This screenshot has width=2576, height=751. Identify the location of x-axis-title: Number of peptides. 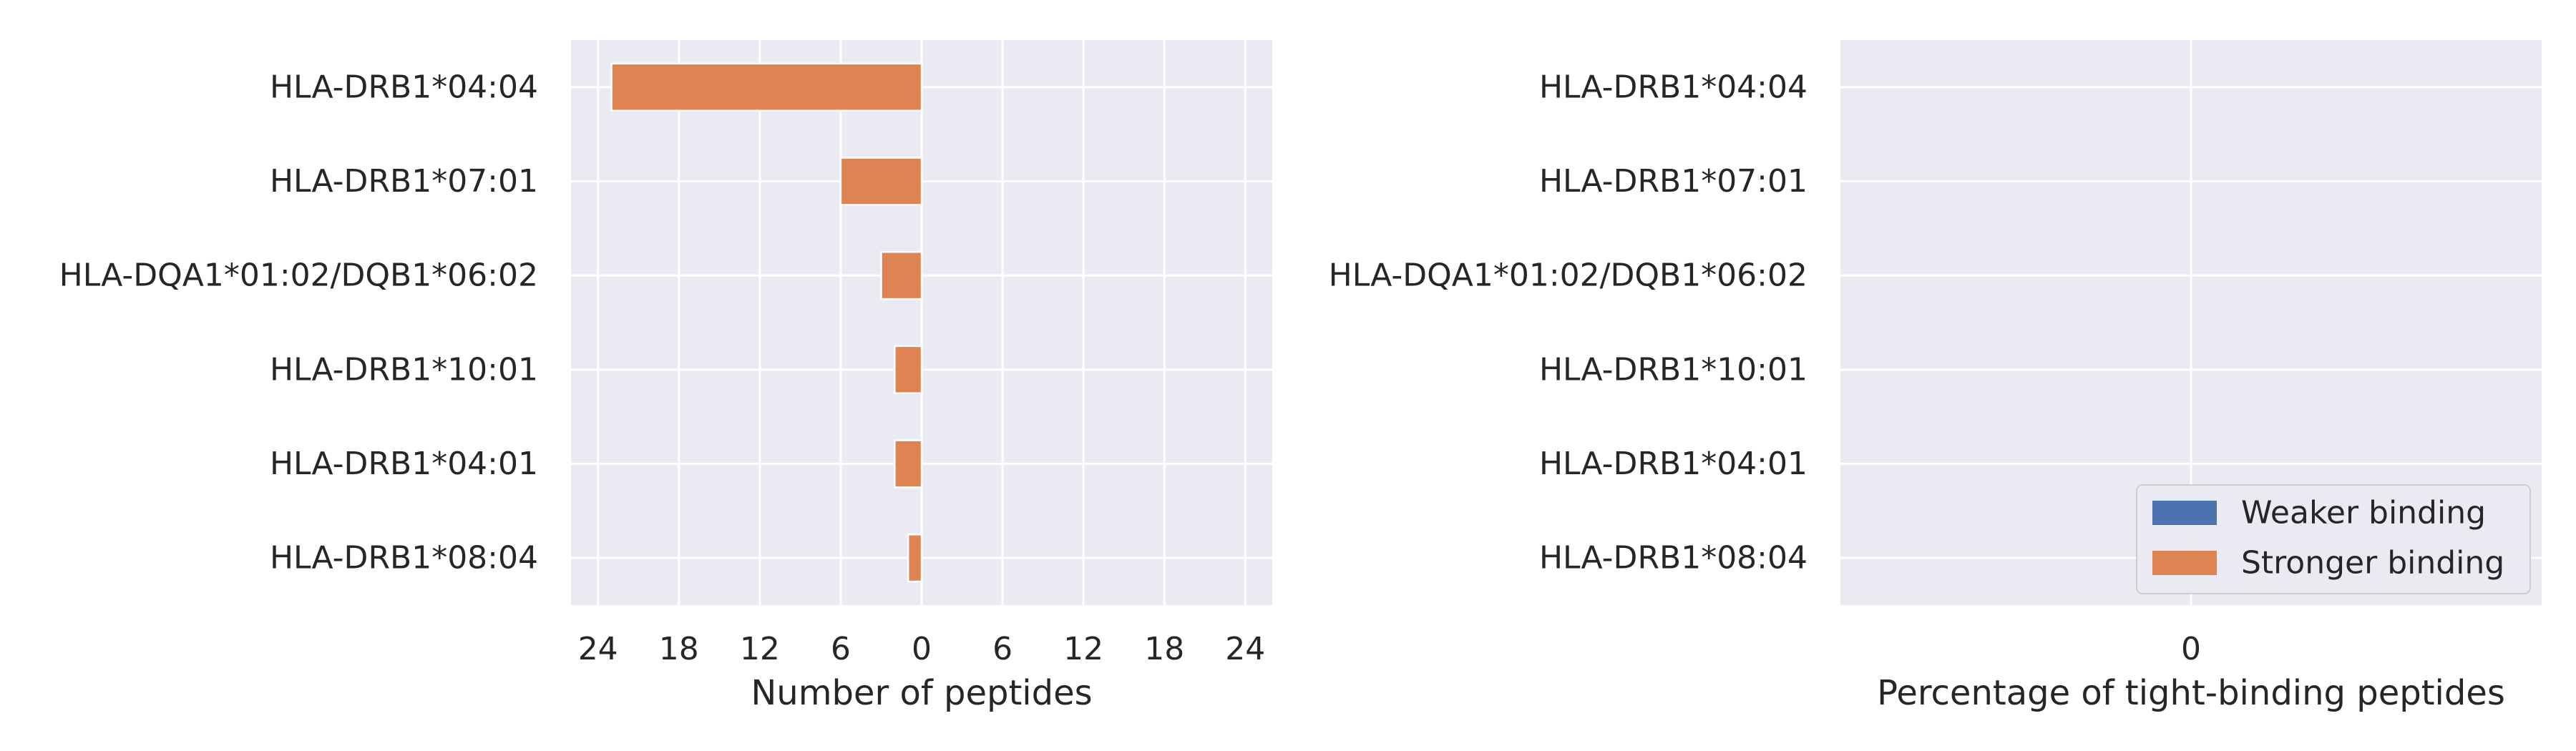
(921, 693).